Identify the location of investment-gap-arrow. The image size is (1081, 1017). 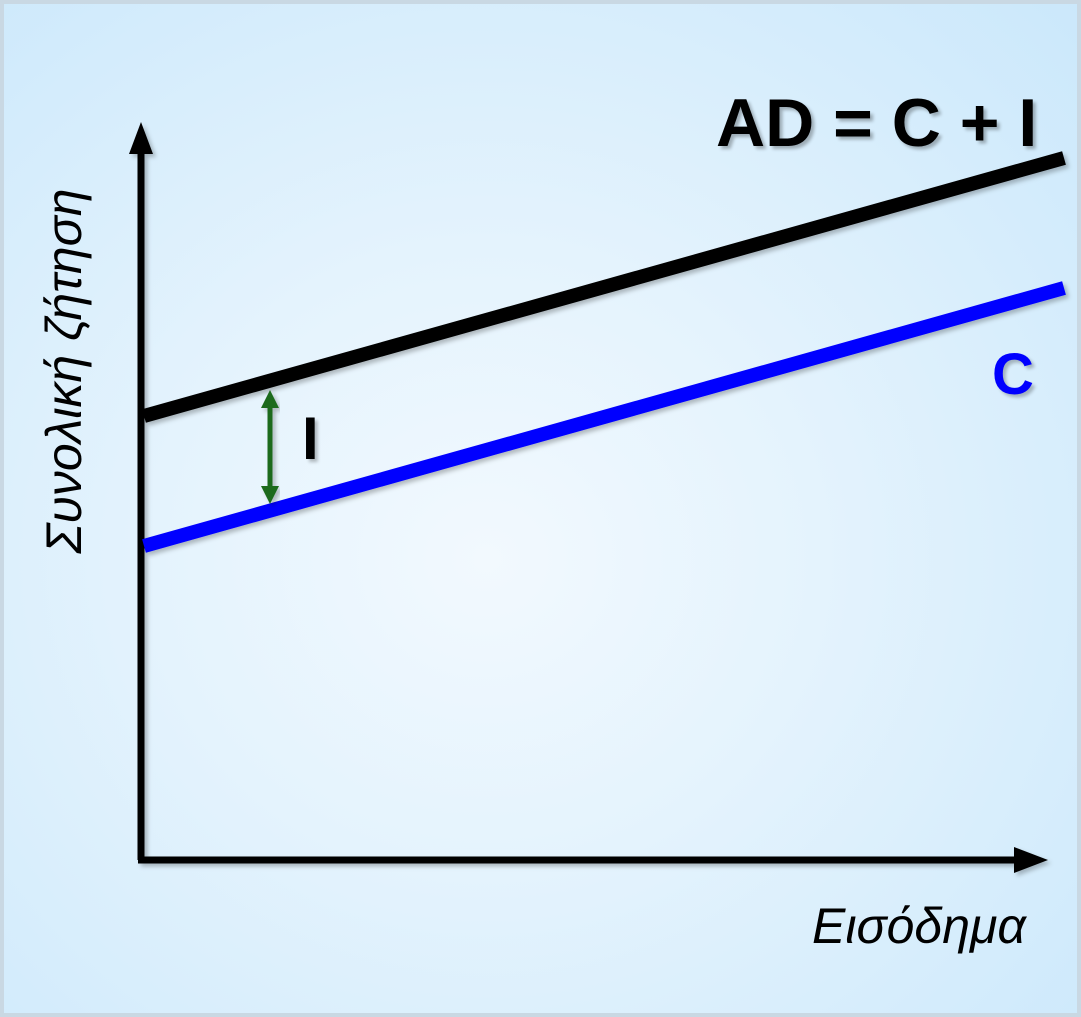
(270, 447).